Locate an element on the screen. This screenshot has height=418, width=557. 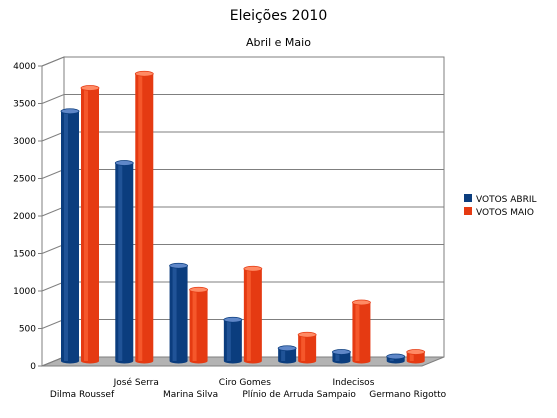
floor is located at coordinates (243, 361).